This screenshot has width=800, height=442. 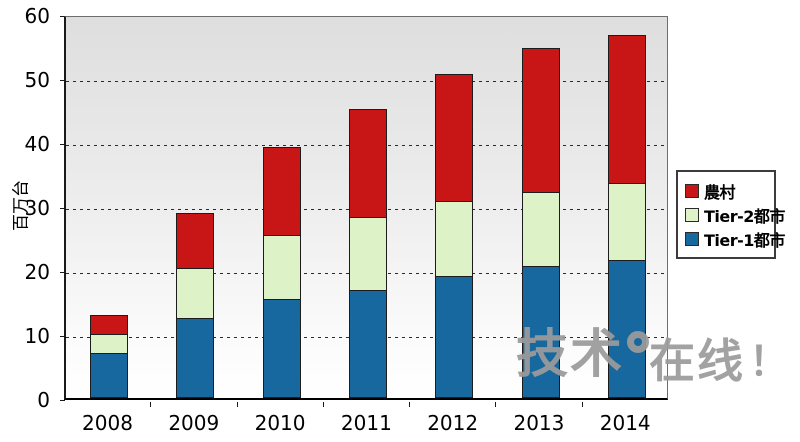 I want to click on bar-segment-2014-農村, so click(x=626, y=109).